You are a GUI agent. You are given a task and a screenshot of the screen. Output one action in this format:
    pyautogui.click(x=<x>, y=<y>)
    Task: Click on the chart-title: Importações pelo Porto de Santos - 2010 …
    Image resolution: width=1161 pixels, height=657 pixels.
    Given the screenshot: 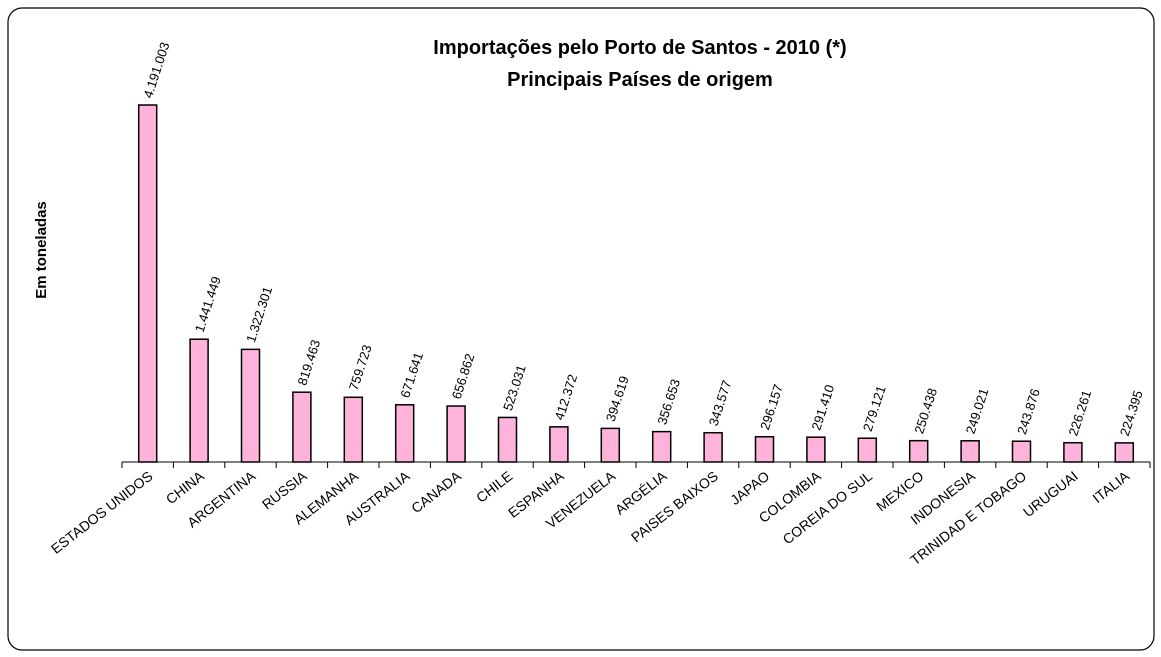 What is the action you would take?
    pyautogui.click(x=639, y=48)
    